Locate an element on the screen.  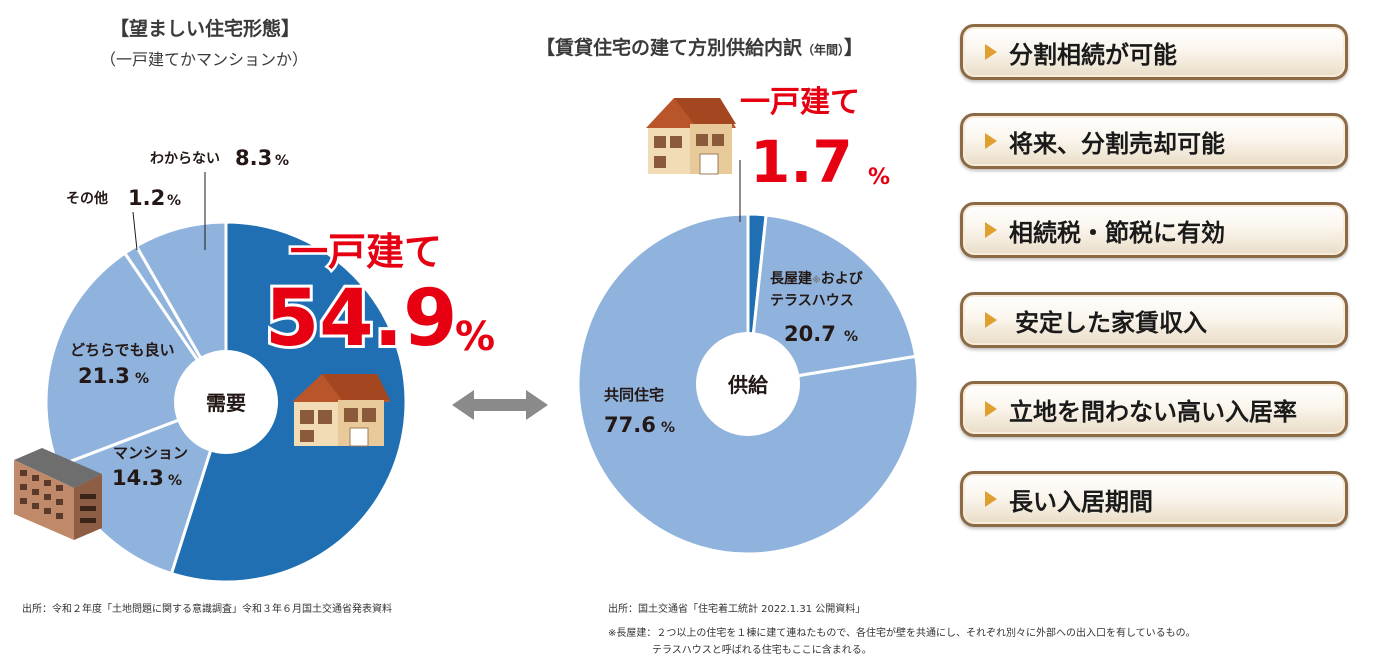
feature-item-6: 長い入居期間 is located at coordinates (1154, 499).